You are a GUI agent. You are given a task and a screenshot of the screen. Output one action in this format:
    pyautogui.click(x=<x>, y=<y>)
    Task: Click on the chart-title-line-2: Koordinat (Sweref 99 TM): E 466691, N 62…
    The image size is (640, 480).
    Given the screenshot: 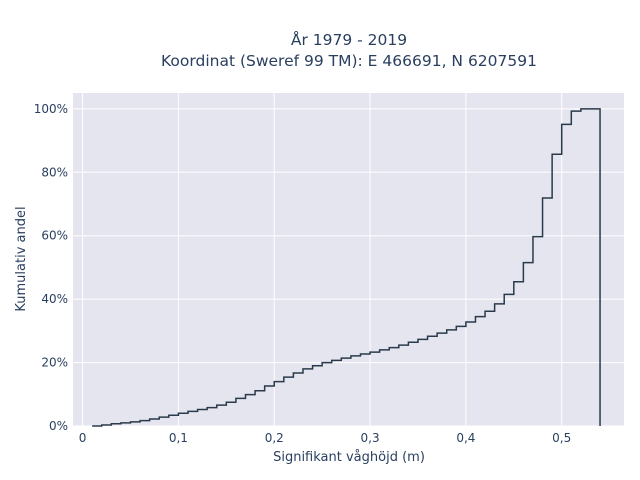 What is the action you would take?
    pyautogui.click(x=349, y=61)
    